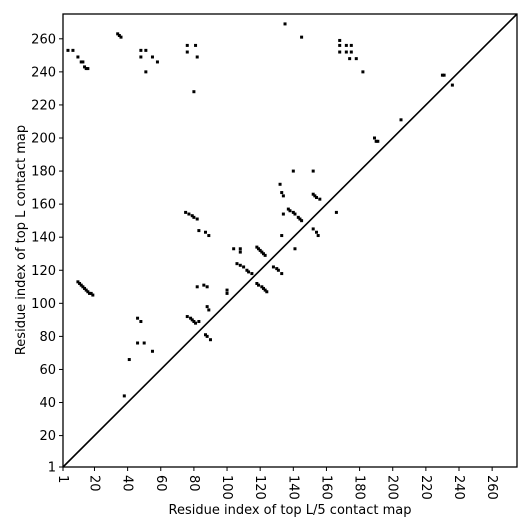 The height and width of the screenshot is (531, 531). Describe the element at coordinates (43, 238) in the screenshot. I see `y-tick-label: 140` at that location.